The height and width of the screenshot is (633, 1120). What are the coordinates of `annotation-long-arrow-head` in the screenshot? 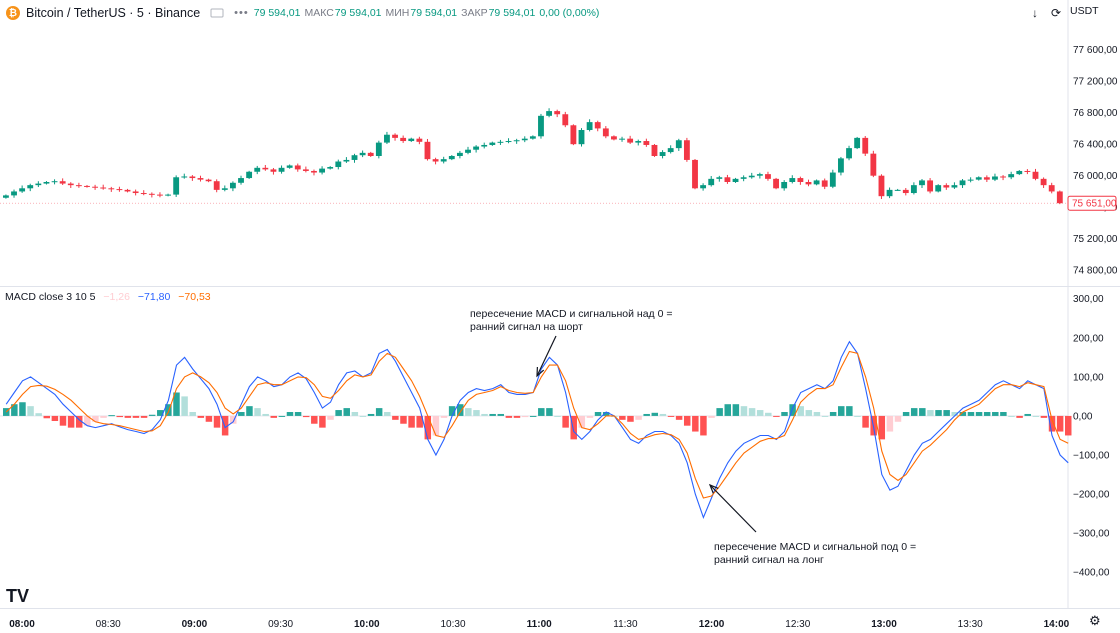 It's located at (713, 488).